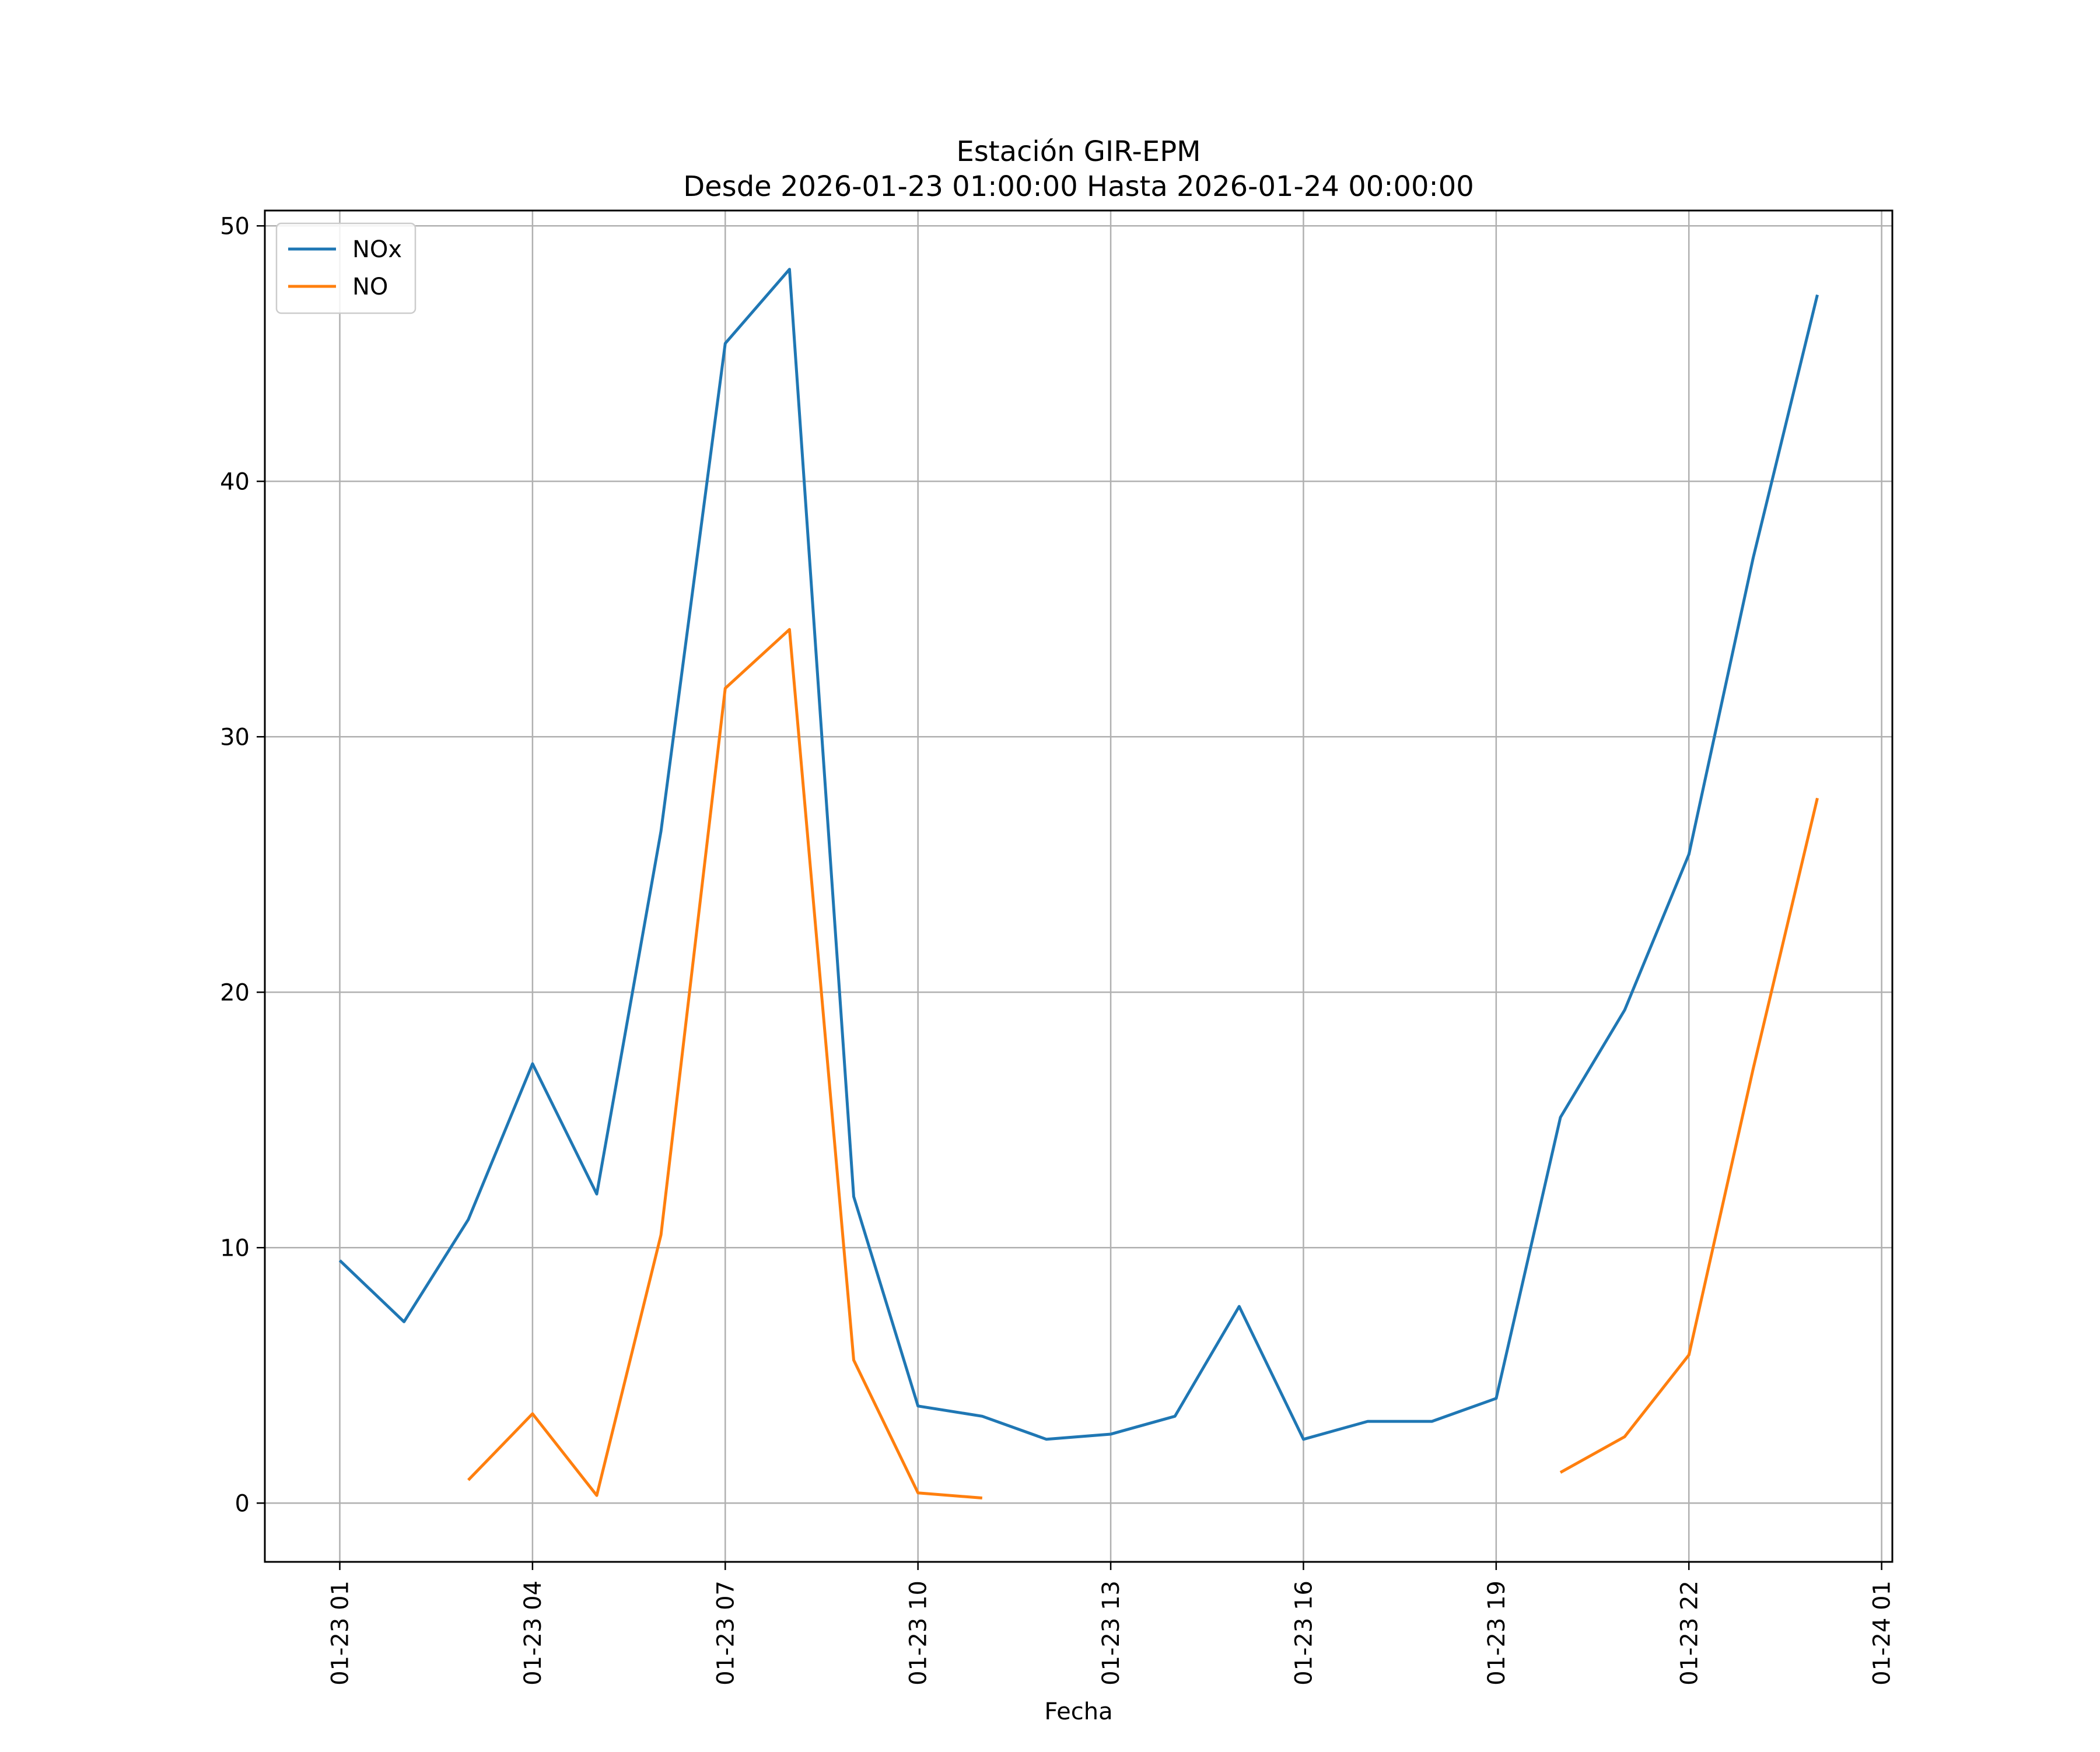 Image resolution: width=2100 pixels, height=1752 pixels. What do you see at coordinates (235, 992) in the screenshot?
I see `y-tick-label: 20` at bounding box center [235, 992].